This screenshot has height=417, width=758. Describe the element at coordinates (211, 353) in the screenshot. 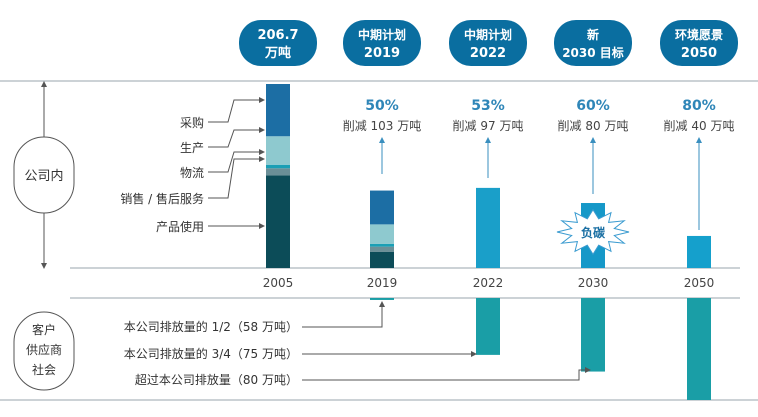

I see `external-label-three-quarters: 本公司排放量的 3/4（75 万吨）` at that location.